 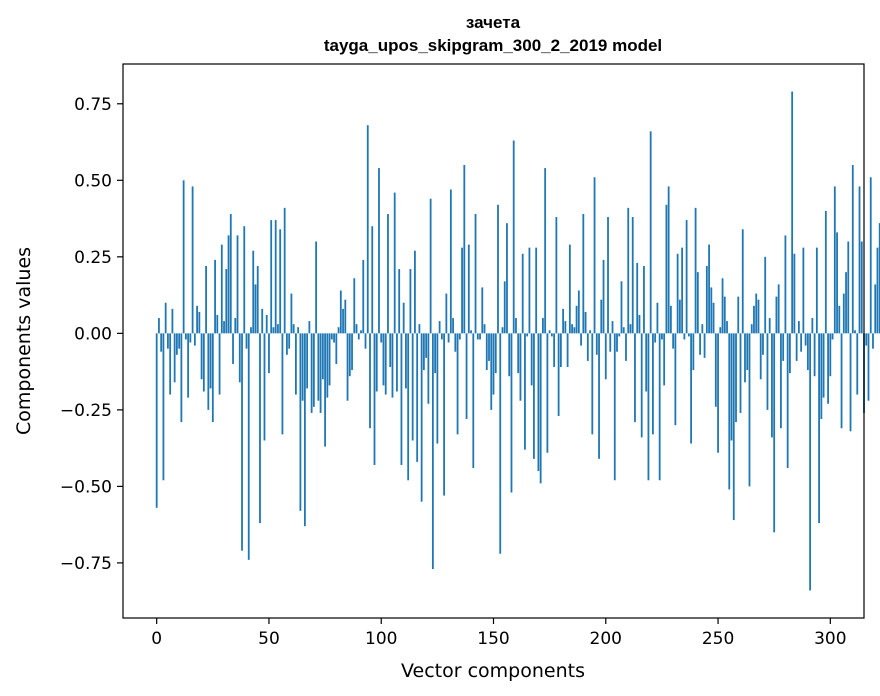 What do you see at coordinates (156, 639) in the screenshot?
I see `x-tick-label: 0` at bounding box center [156, 639].